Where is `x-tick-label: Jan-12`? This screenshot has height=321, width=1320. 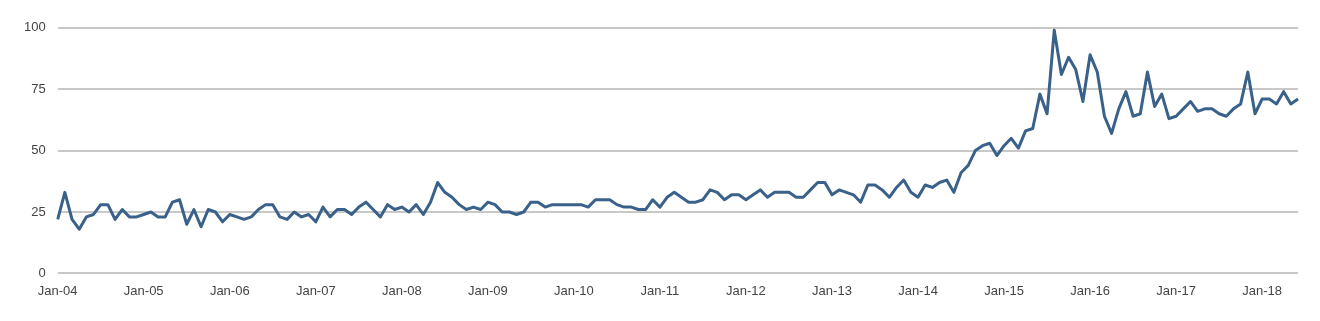
x-tick-label: Jan-12 is located at coordinates (746, 290).